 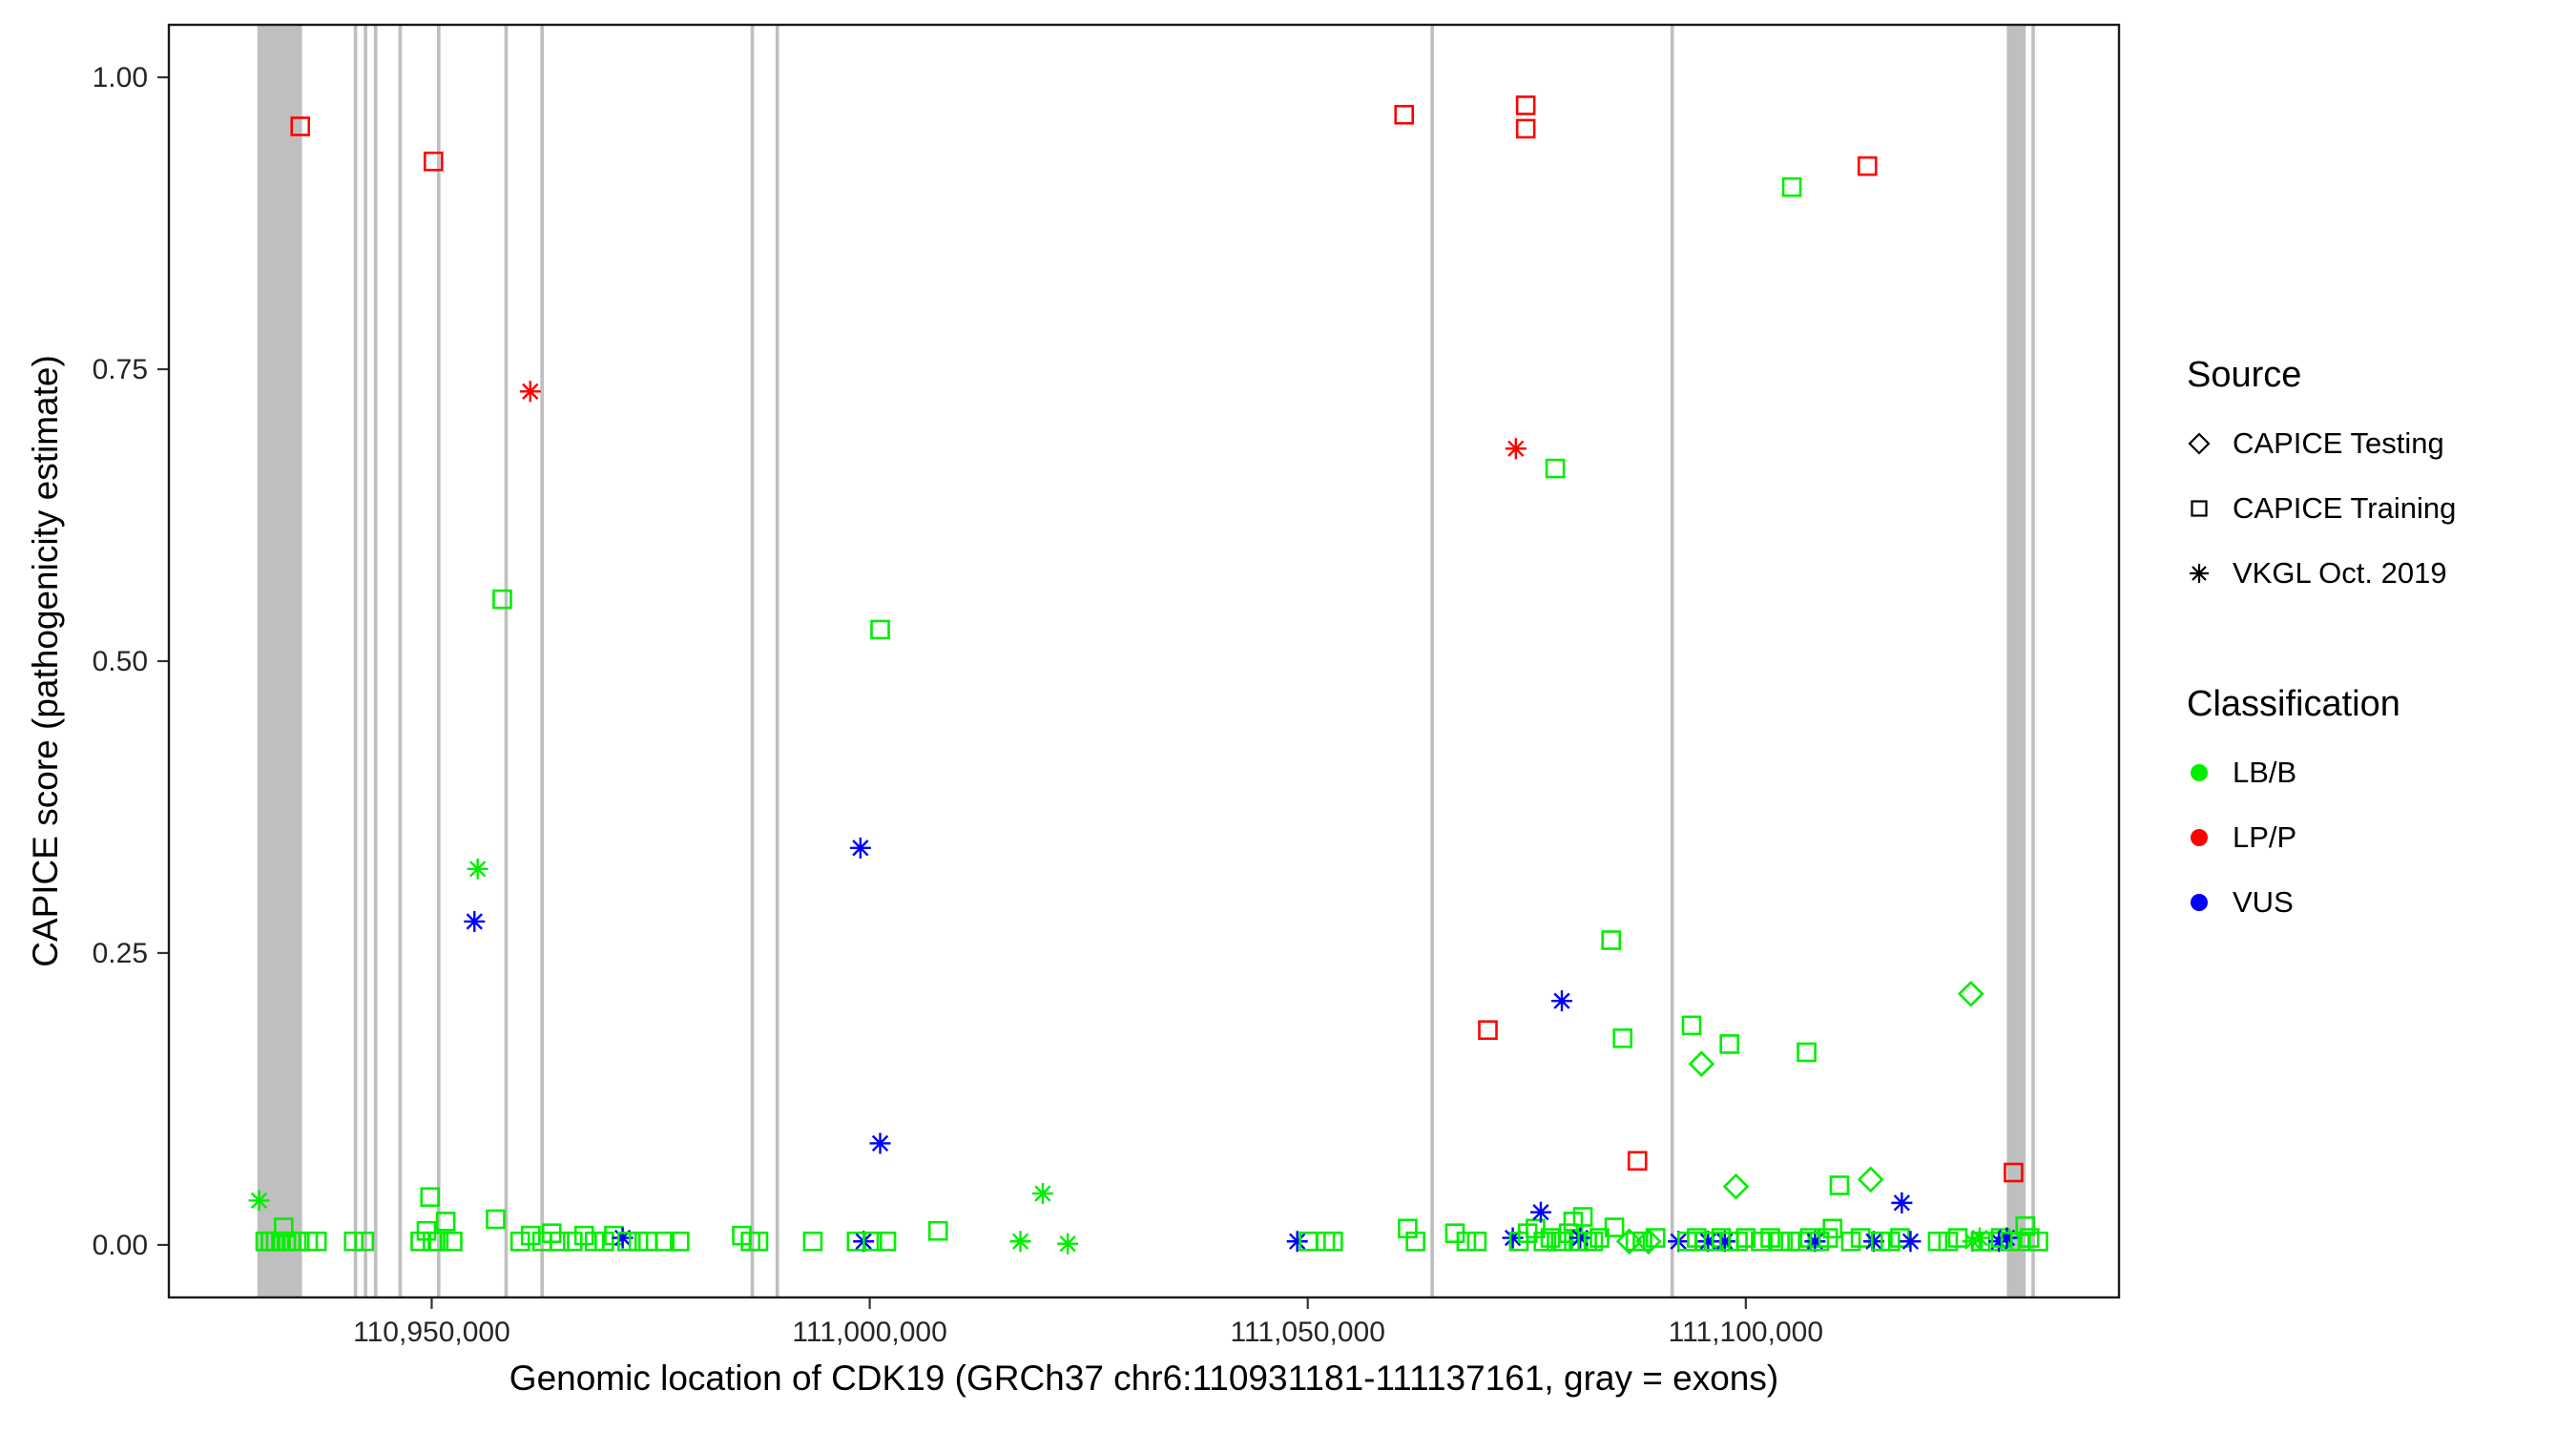 What do you see at coordinates (2321, 838) in the screenshot?
I see `legend-item-lpp: LP/P` at bounding box center [2321, 838].